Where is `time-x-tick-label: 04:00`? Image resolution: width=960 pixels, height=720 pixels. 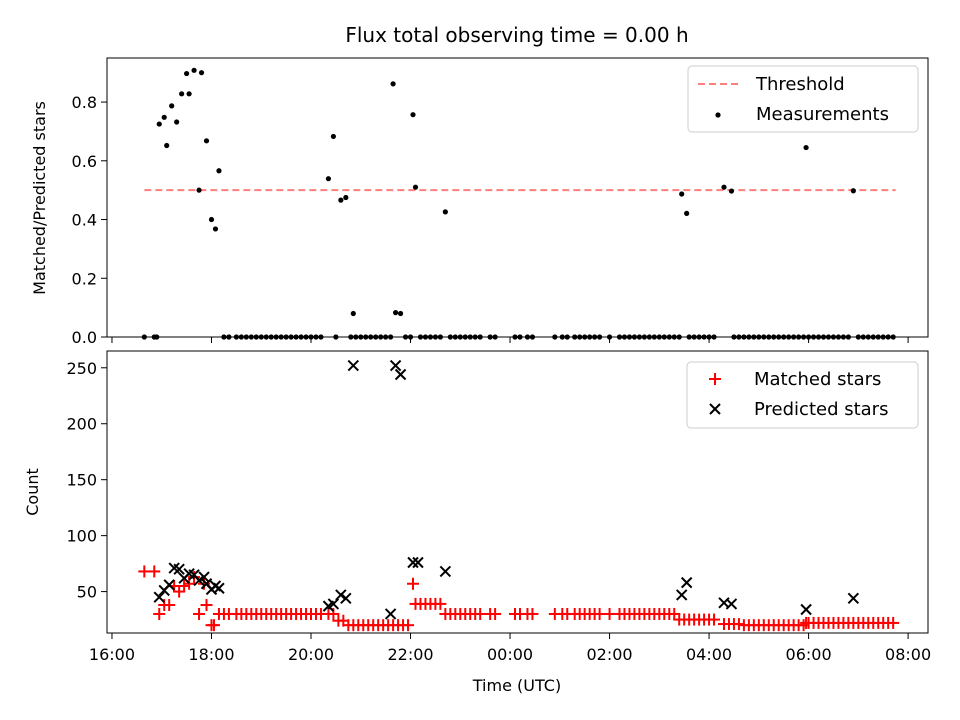 time-x-tick-label: 04:00 is located at coordinates (709, 654).